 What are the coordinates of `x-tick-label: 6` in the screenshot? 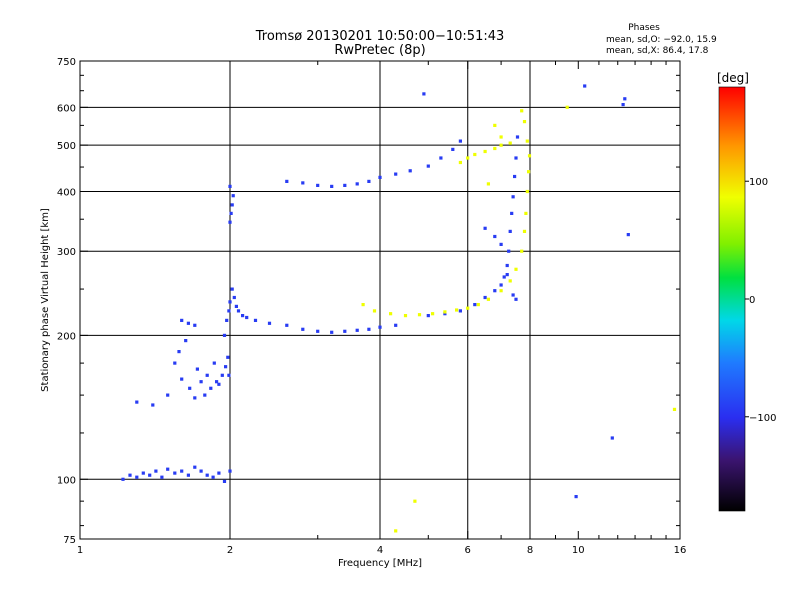 It's located at (468, 550).